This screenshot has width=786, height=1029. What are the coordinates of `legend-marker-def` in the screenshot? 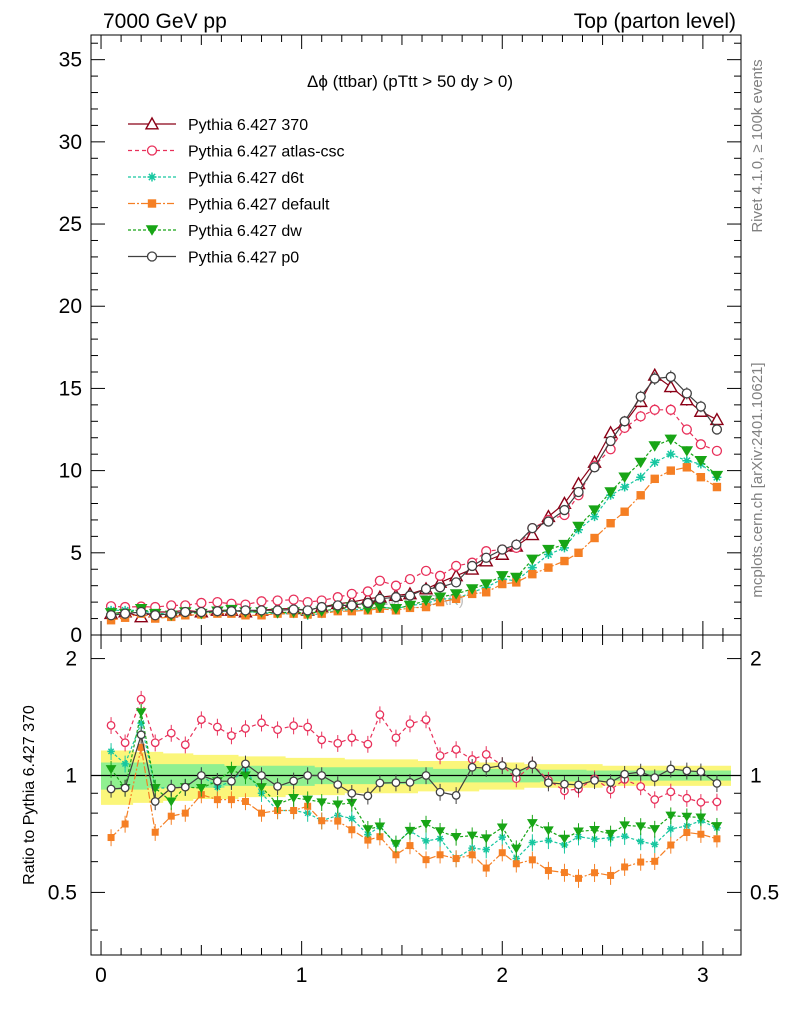 It's located at (152, 203).